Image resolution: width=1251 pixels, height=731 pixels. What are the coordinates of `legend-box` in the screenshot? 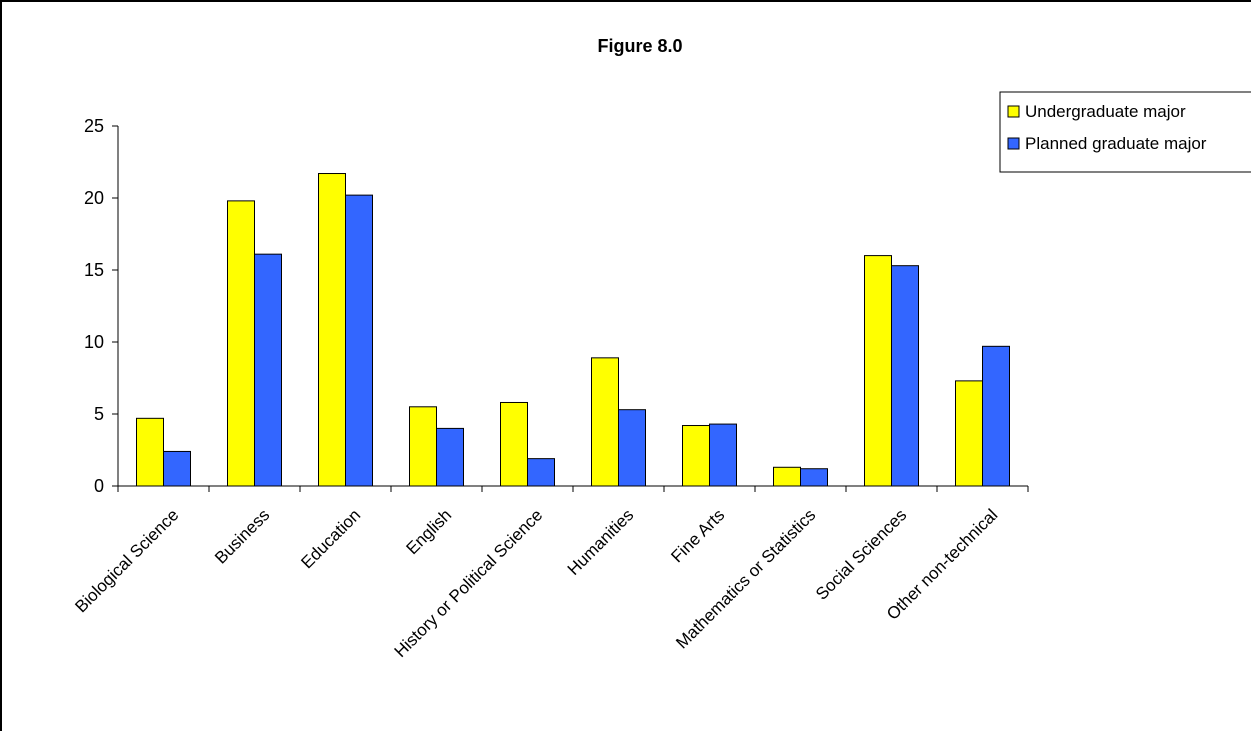 It's located at (1125, 132).